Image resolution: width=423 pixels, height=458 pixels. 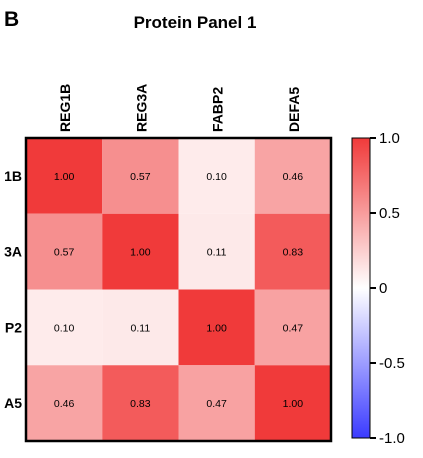 What do you see at coordinates (387, 288) in the screenshot?
I see `colorbar-ticks: 1.0 0.5 0 -0.5 -1.0` at bounding box center [387, 288].